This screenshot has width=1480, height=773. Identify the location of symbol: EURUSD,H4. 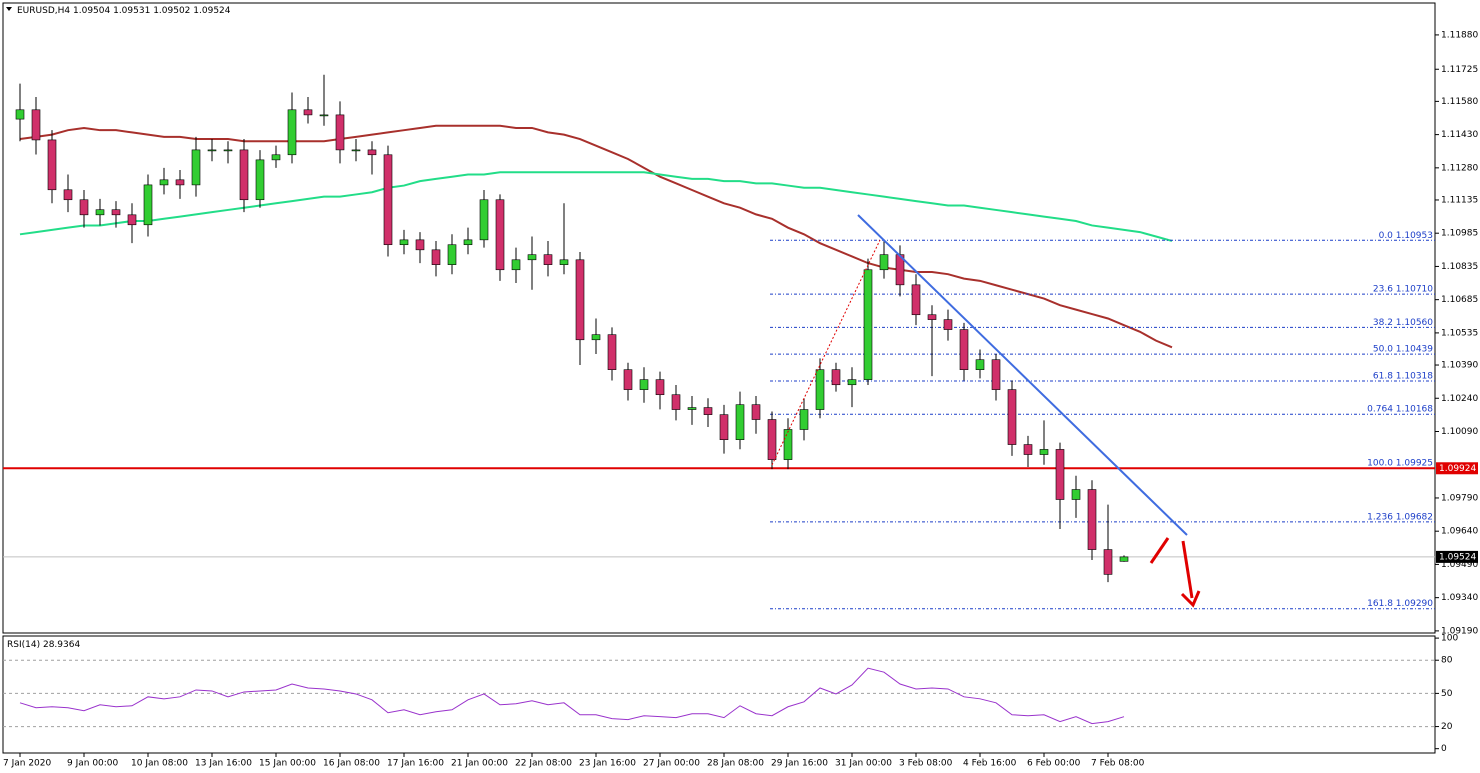
(43, 11).